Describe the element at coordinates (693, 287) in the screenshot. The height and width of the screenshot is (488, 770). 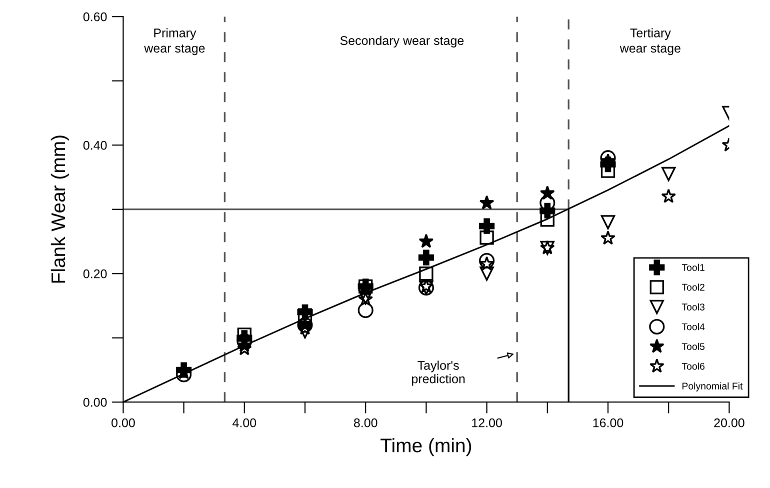
I see `legend-label: Tool2` at that location.